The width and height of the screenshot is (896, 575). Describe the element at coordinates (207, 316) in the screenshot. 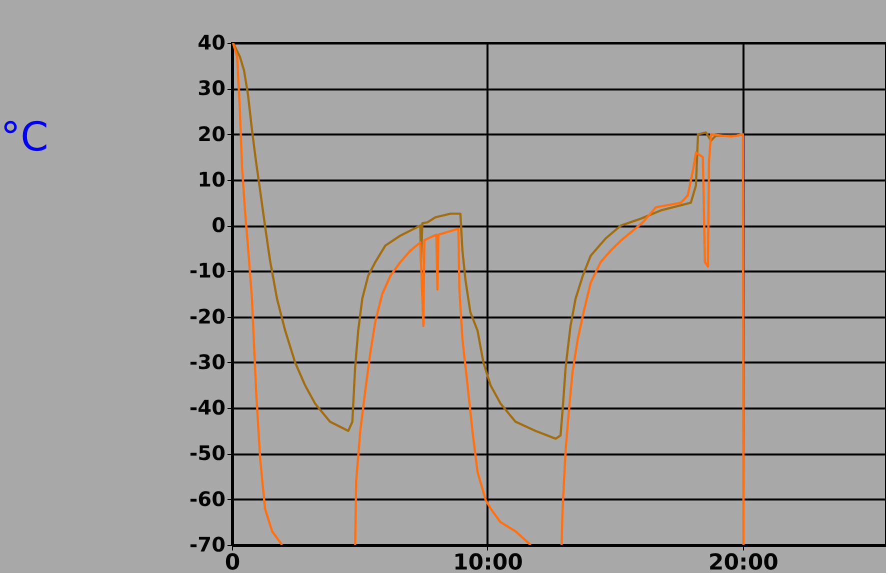

I see `y-tick-label: -20` at that location.